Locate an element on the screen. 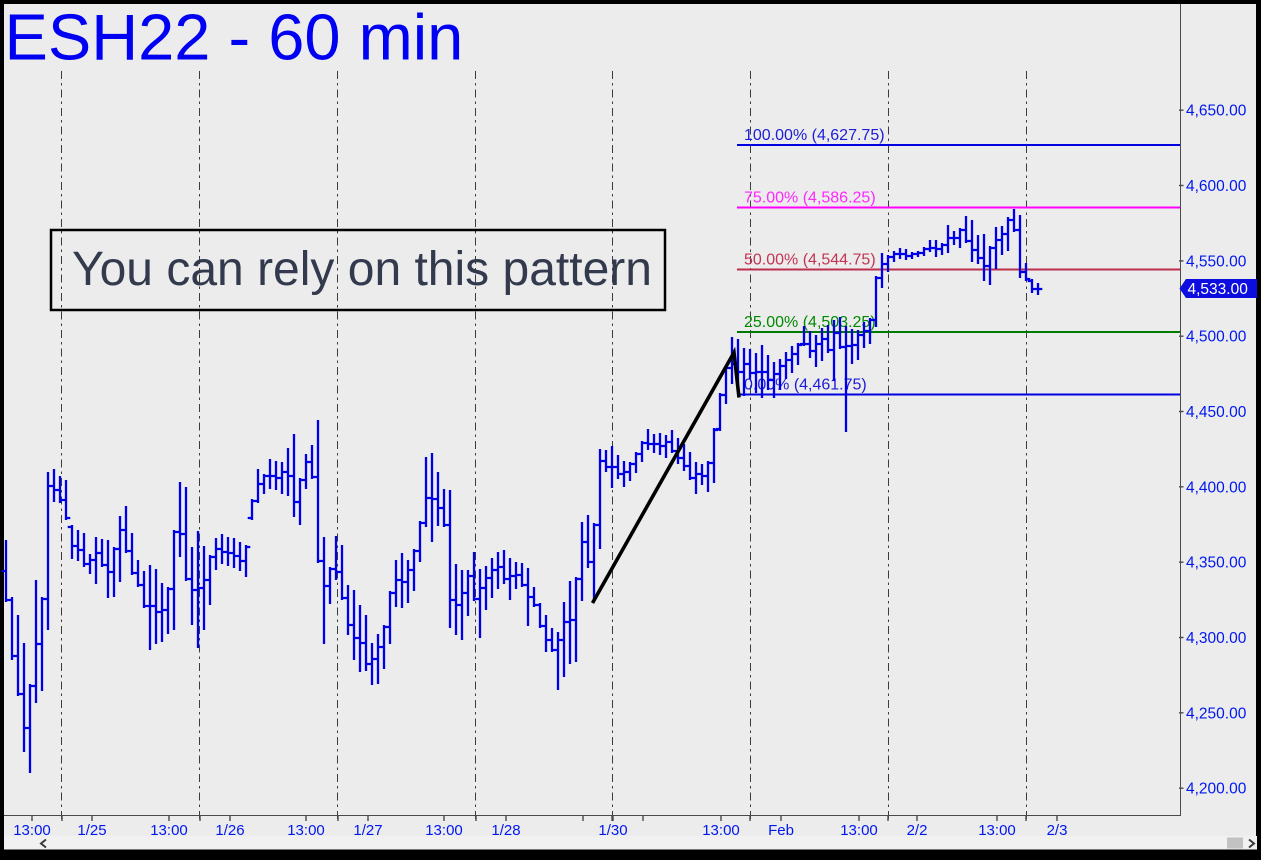  svg-text: 2/3 is located at coordinates (1057, 830).